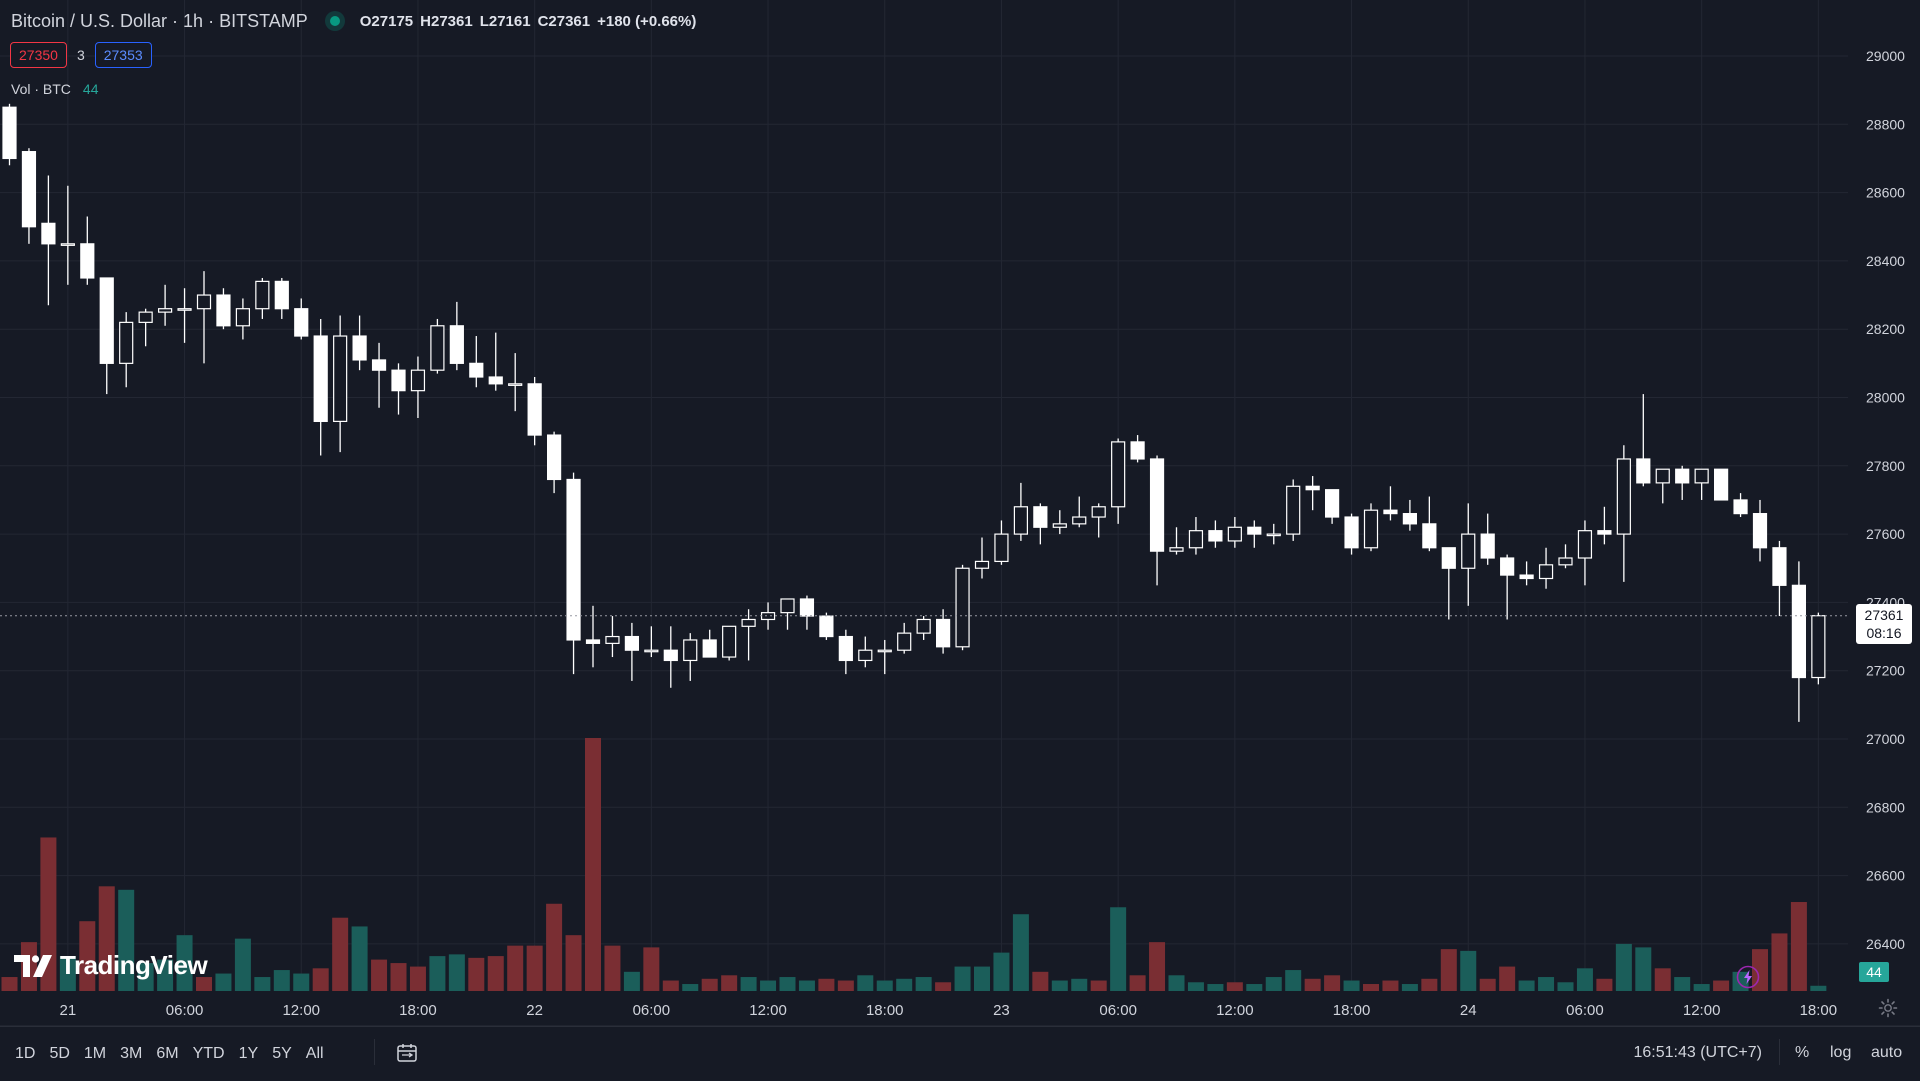  I want to click on lightning-icon, so click(1748, 977).